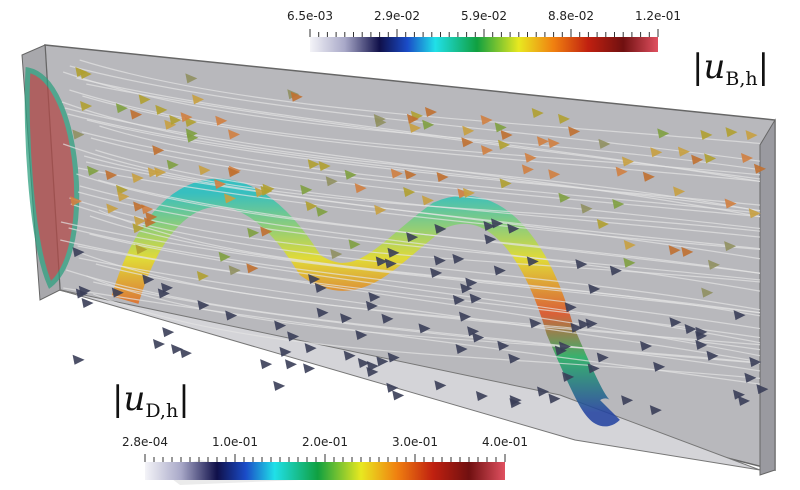  Describe the element at coordinates (134, 399) in the screenshot. I see `symbol: u` at that location.